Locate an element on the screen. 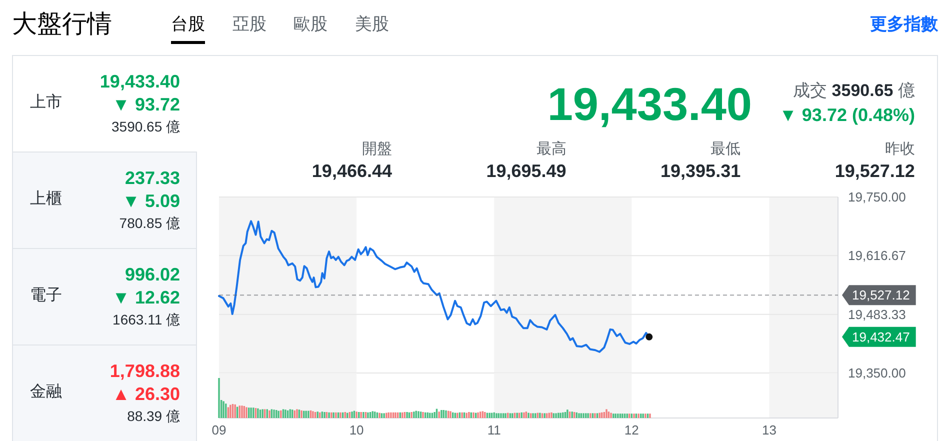  text: 大盤行情 is located at coordinates (62, 24).